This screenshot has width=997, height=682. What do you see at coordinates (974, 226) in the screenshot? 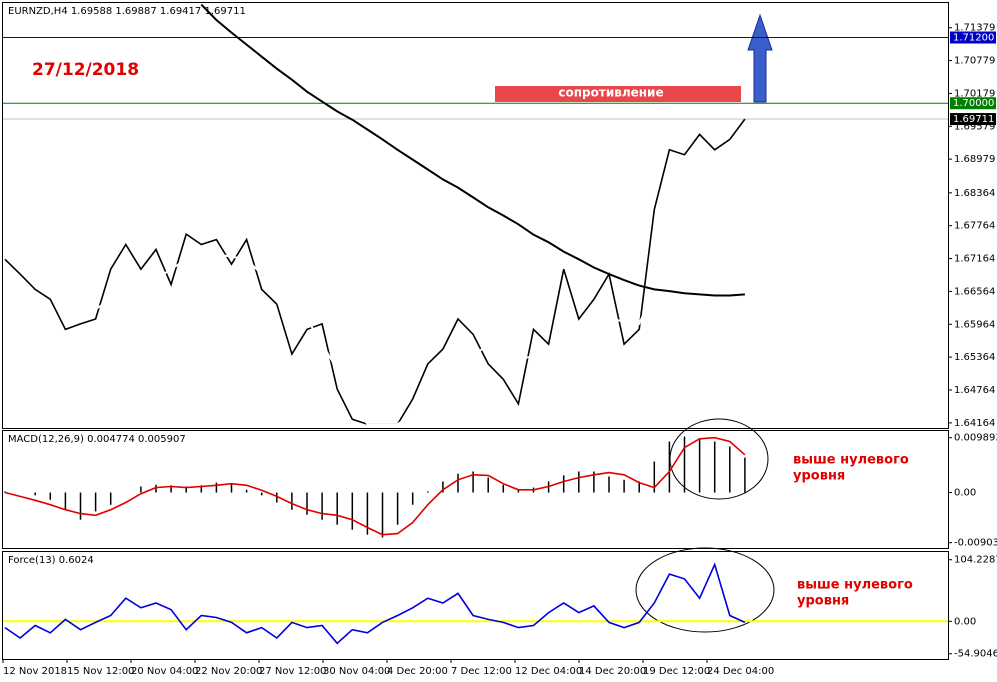
I see `y-tick-label: 1.67764` at bounding box center [974, 226].